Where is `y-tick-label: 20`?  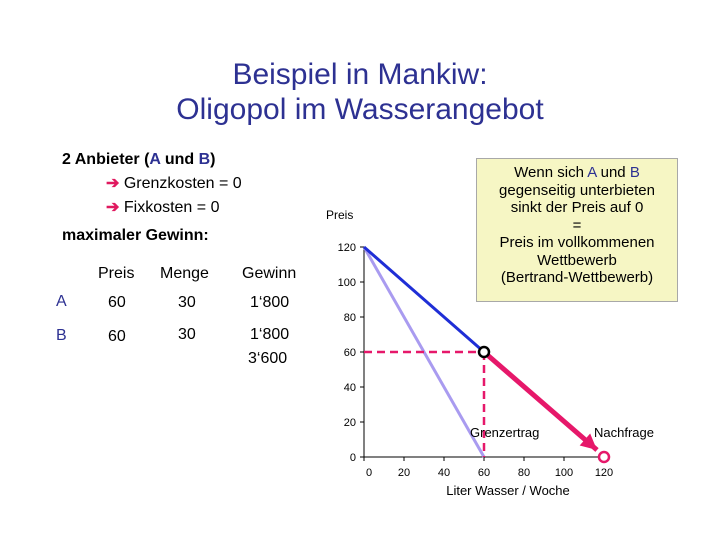
y-tick-label: 20 is located at coordinates (350, 423).